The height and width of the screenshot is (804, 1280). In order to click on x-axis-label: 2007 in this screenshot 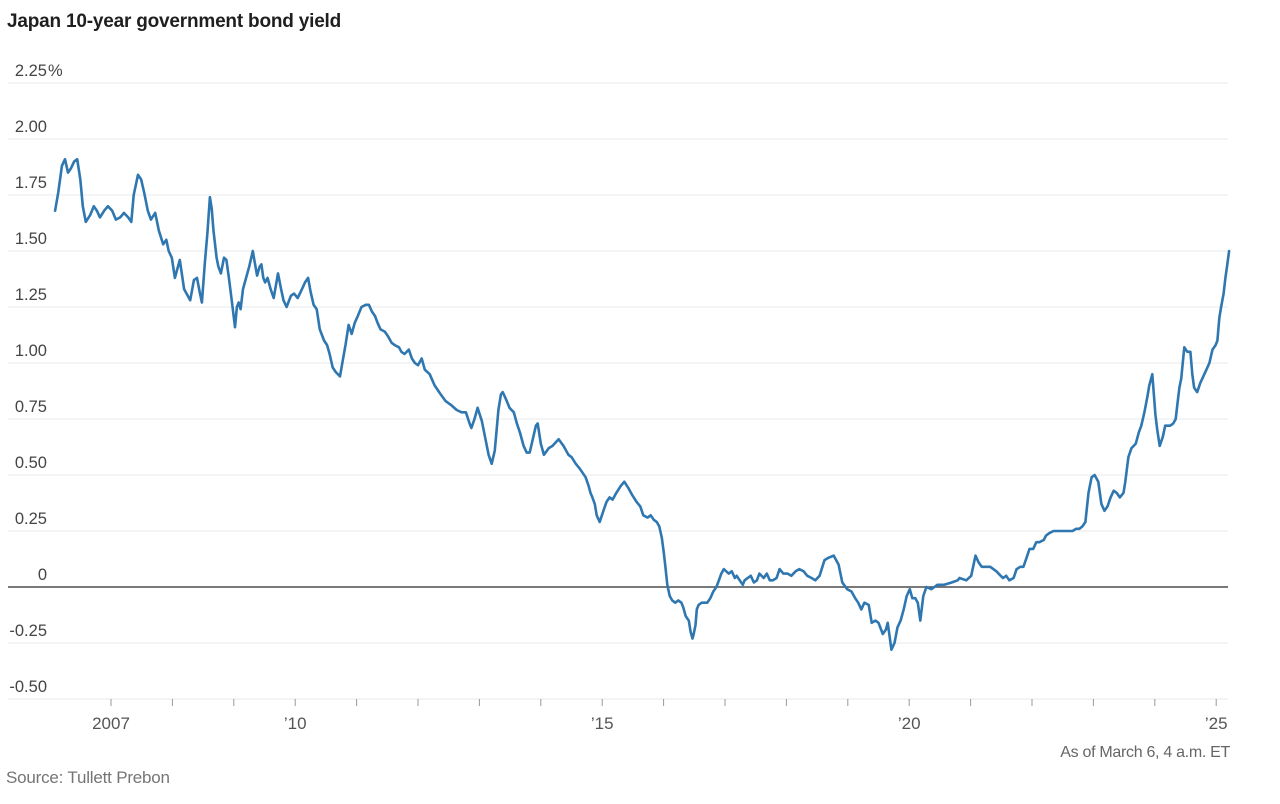, I will do `click(111, 723)`.